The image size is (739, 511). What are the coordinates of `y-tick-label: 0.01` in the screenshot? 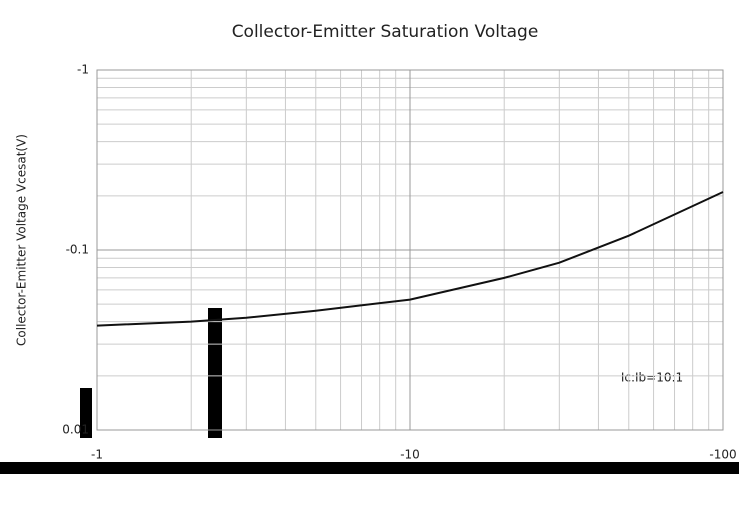 It's located at (75, 430).